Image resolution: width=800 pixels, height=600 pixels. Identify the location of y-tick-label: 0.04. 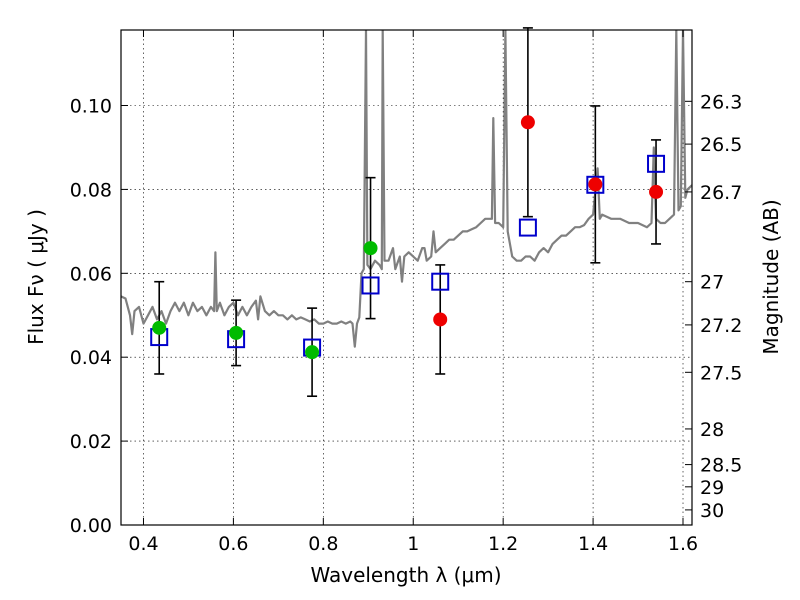
(91, 358).